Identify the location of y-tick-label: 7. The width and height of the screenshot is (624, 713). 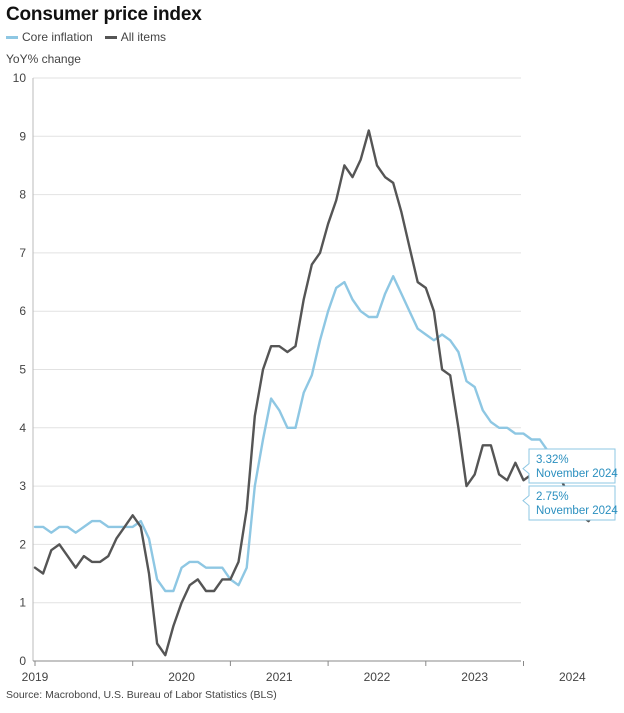
(22, 253).